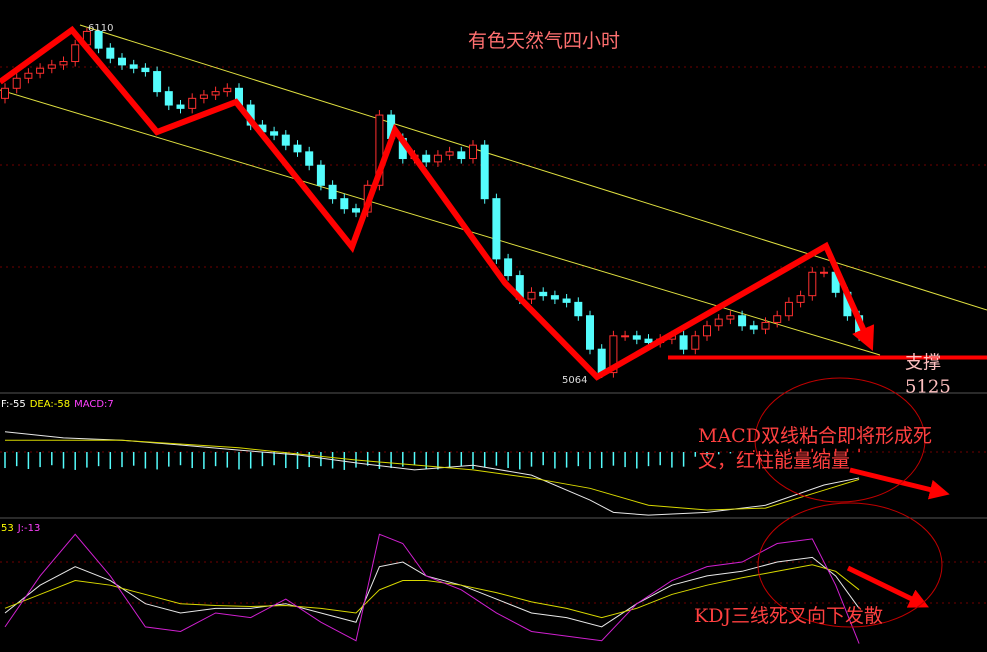 The width and height of the screenshot is (987, 652). I want to click on indicator-label: DEA:-58, so click(50, 404).